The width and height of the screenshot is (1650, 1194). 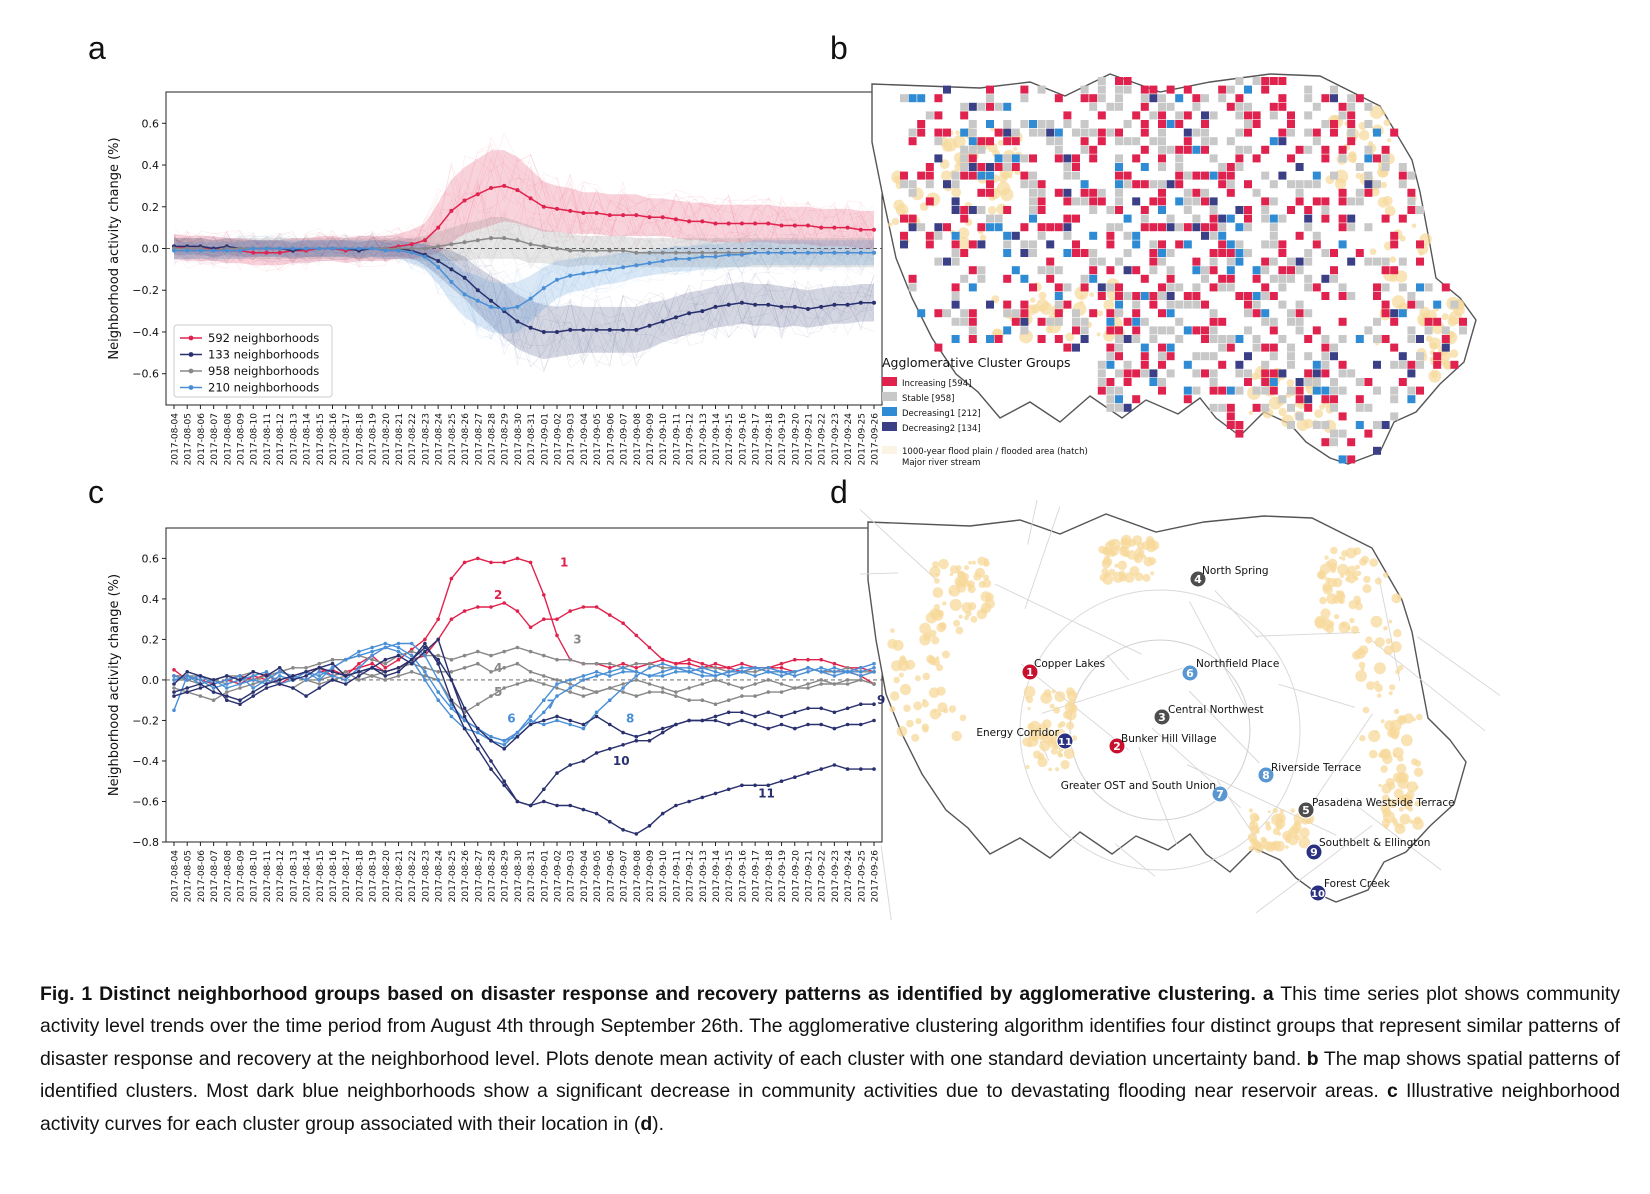 I want to click on x-tick-label: 2017-09-21, so click(x=809, y=439).